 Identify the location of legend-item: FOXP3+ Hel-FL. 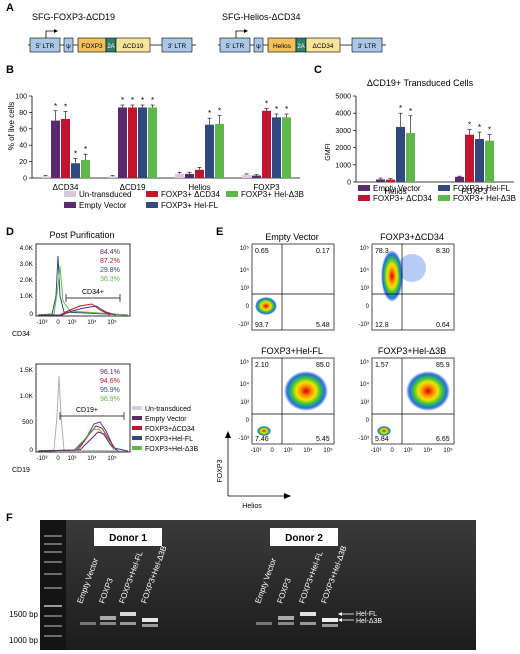
(474, 188).